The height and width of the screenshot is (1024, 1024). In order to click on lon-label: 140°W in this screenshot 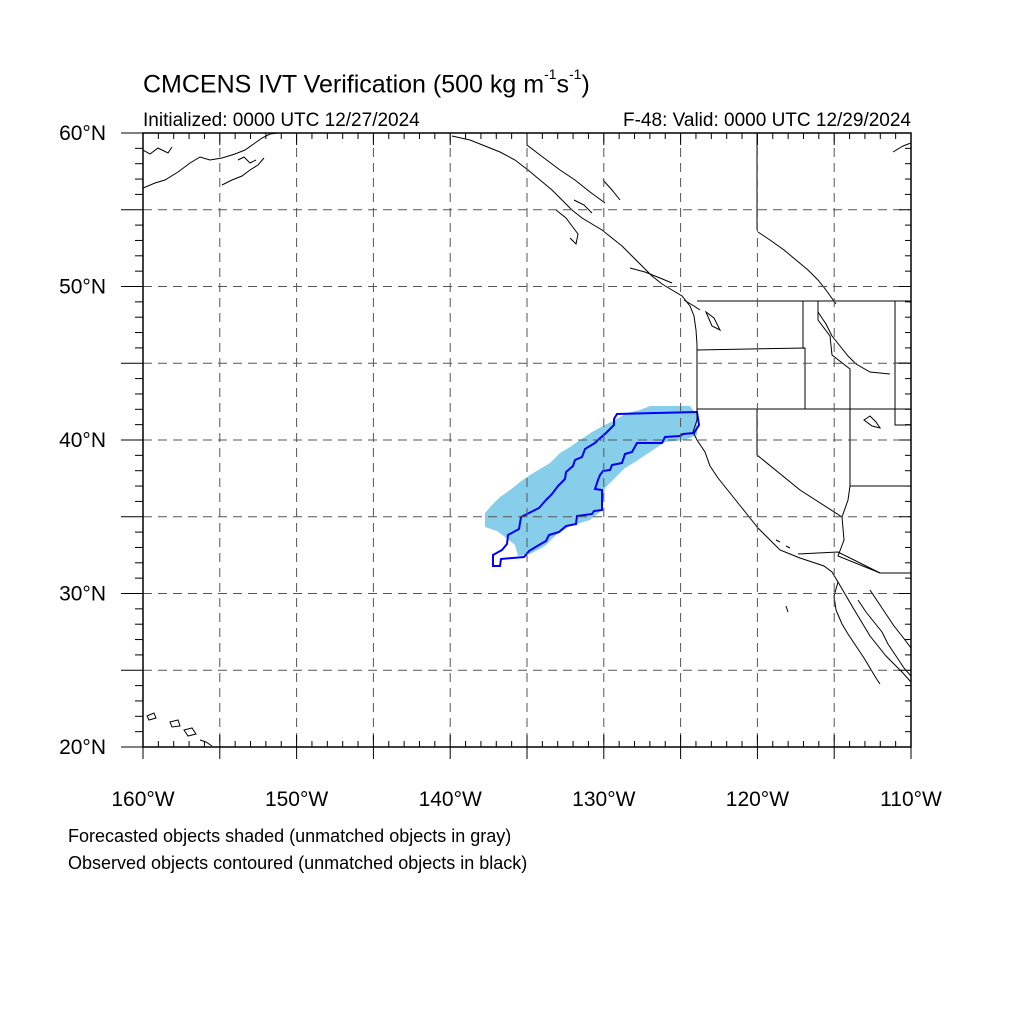, I will do `click(450, 799)`.